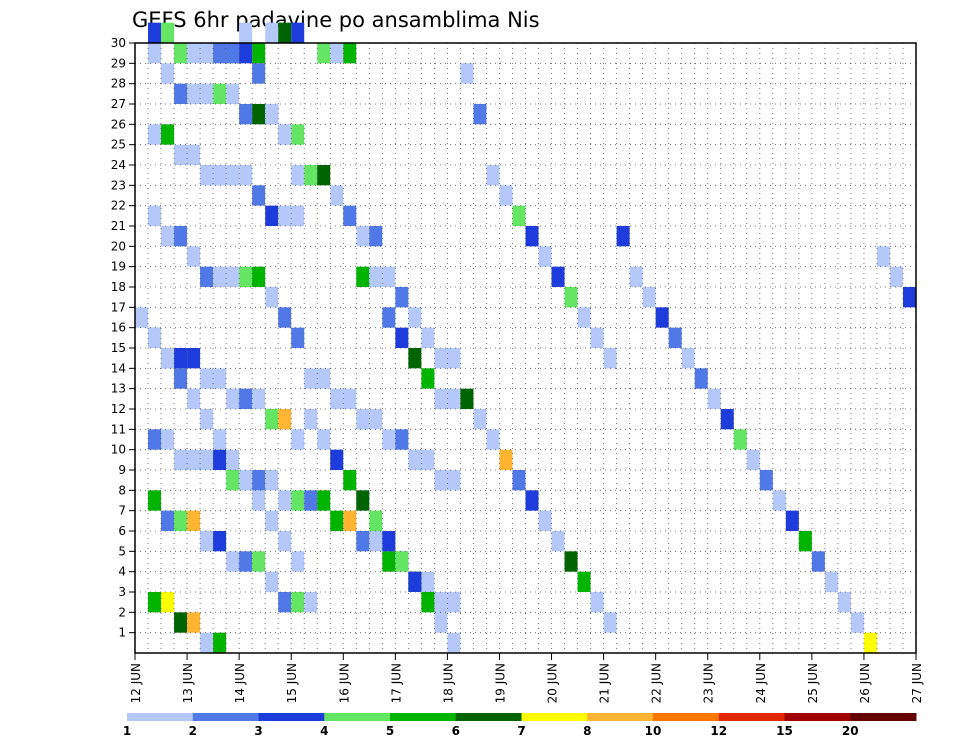 This screenshot has width=960, height=742. Describe the element at coordinates (587, 731) in the screenshot. I see `colorbar-label: 8` at that location.